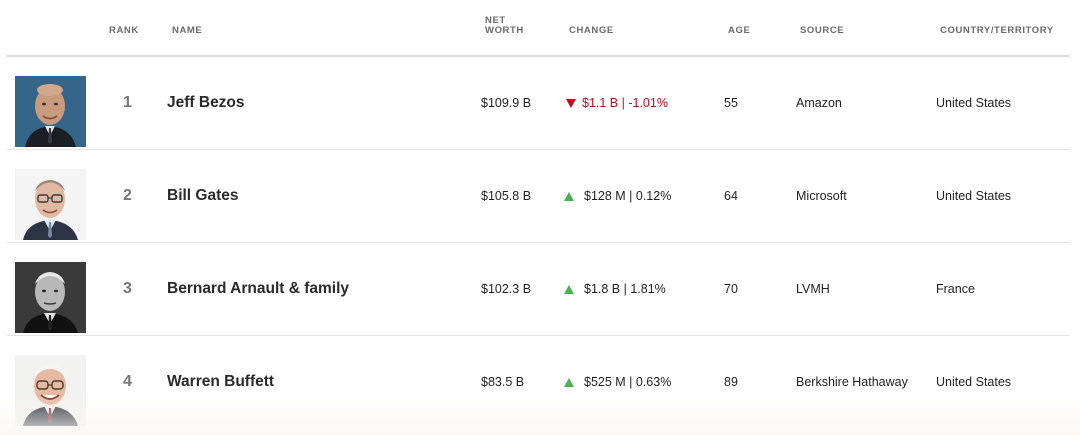  Describe the element at coordinates (625, 289) in the screenshot. I see `change-text: $1.8 B | 1.81%` at that location.